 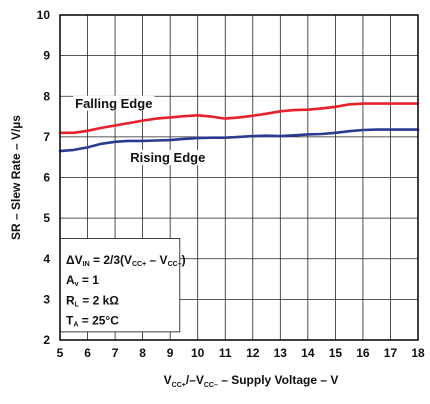 I want to click on rising-edge-label: Rising Edge, so click(x=167, y=157).